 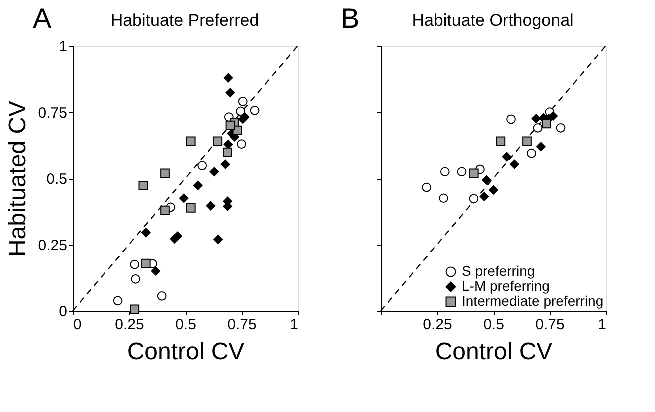 What do you see at coordinates (63, 47) in the screenshot?
I see `y-tick-label: 1` at bounding box center [63, 47].